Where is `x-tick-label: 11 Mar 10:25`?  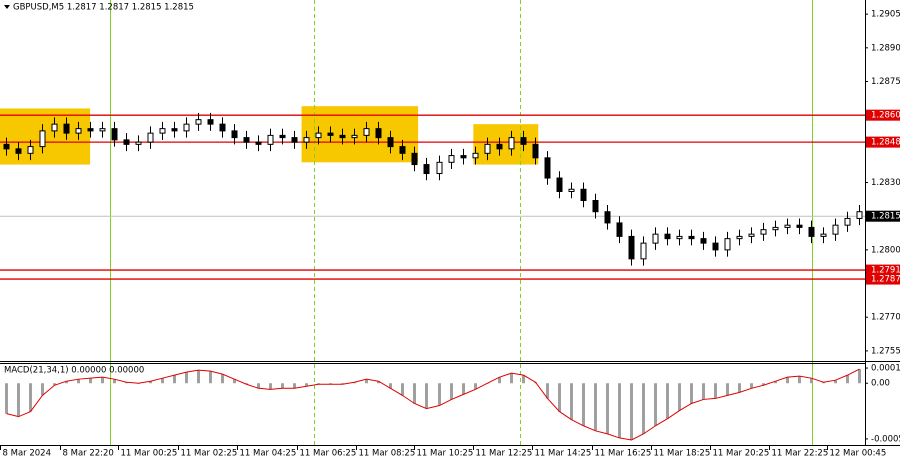 x-tick-label: 11 Mar 10:25 is located at coordinates (445, 454).